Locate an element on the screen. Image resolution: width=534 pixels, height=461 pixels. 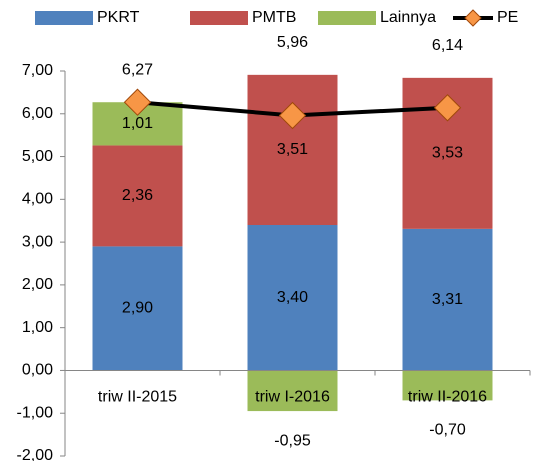
x-tick-label: triw II-2016 is located at coordinates (447, 397).